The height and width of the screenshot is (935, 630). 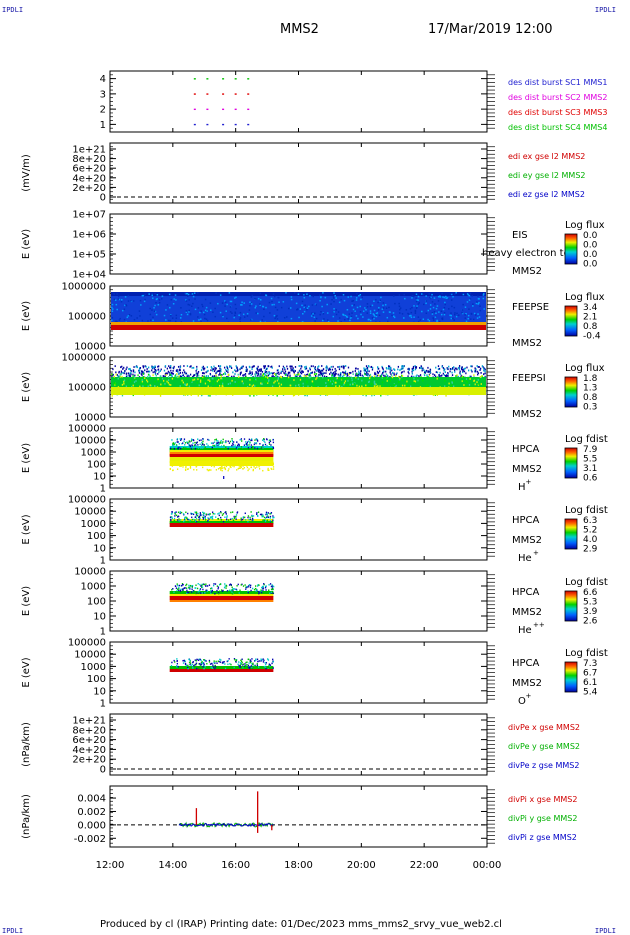 What do you see at coordinates (585, 297) in the screenshot?
I see `colorbar-title: Log flux` at bounding box center [585, 297].